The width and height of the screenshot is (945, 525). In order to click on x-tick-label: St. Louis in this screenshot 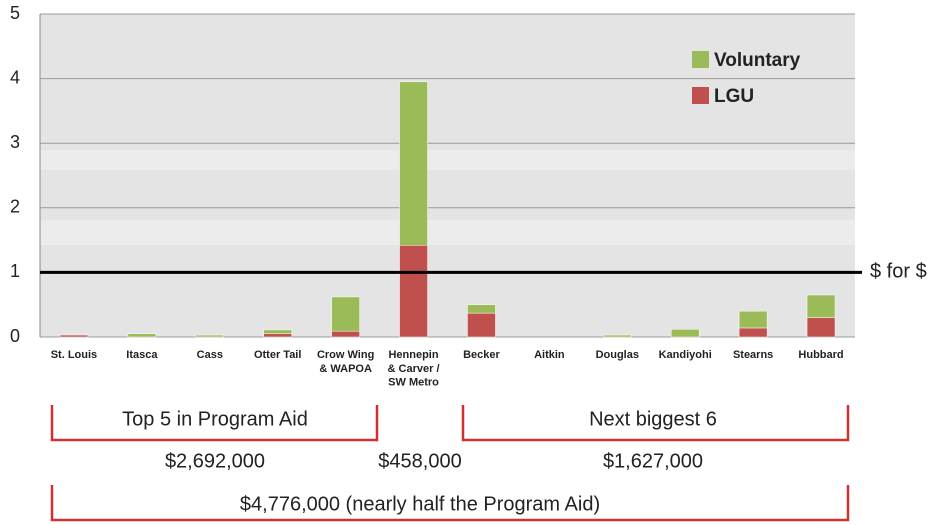, I will do `click(74, 355)`.